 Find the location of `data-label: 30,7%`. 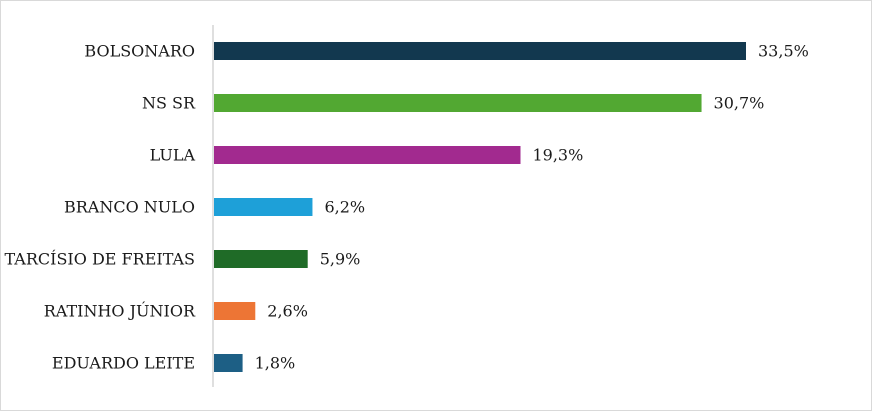

data-label: 30,7% is located at coordinates (739, 103).